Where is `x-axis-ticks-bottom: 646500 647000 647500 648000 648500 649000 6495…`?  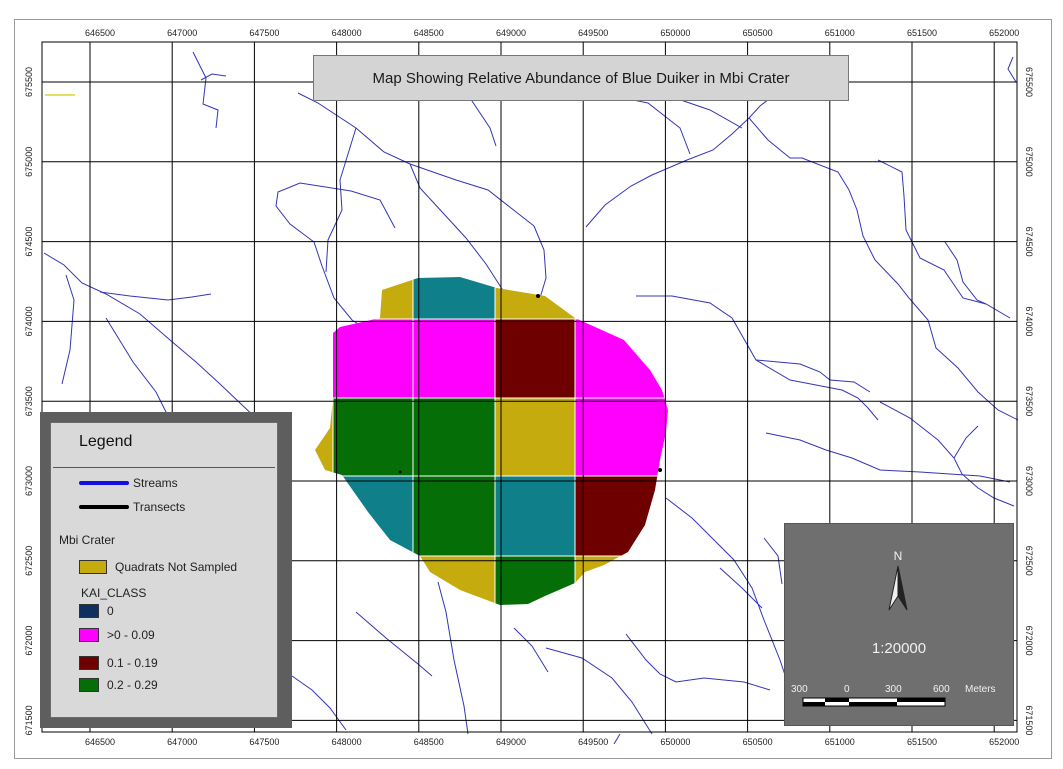 x-axis-ticks-bottom: 646500 647000 647500 648000 648500 649000 6495… is located at coordinates (552, 742).